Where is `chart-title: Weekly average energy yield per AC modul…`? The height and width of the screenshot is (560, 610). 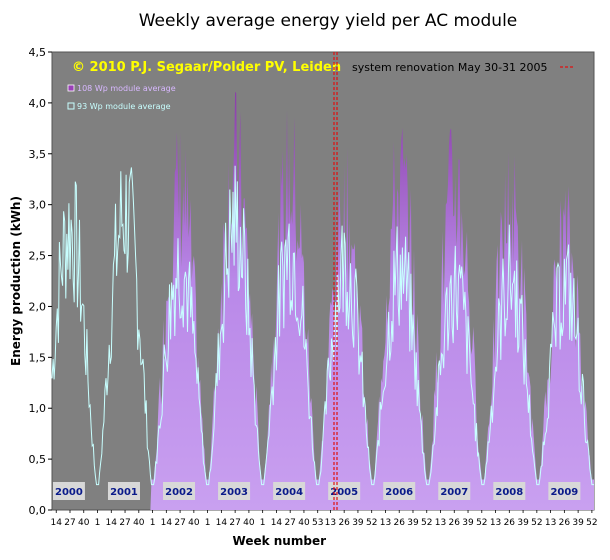
chart-title: Weekly average energy yield per AC modul… is located at coordinates (328, 21).